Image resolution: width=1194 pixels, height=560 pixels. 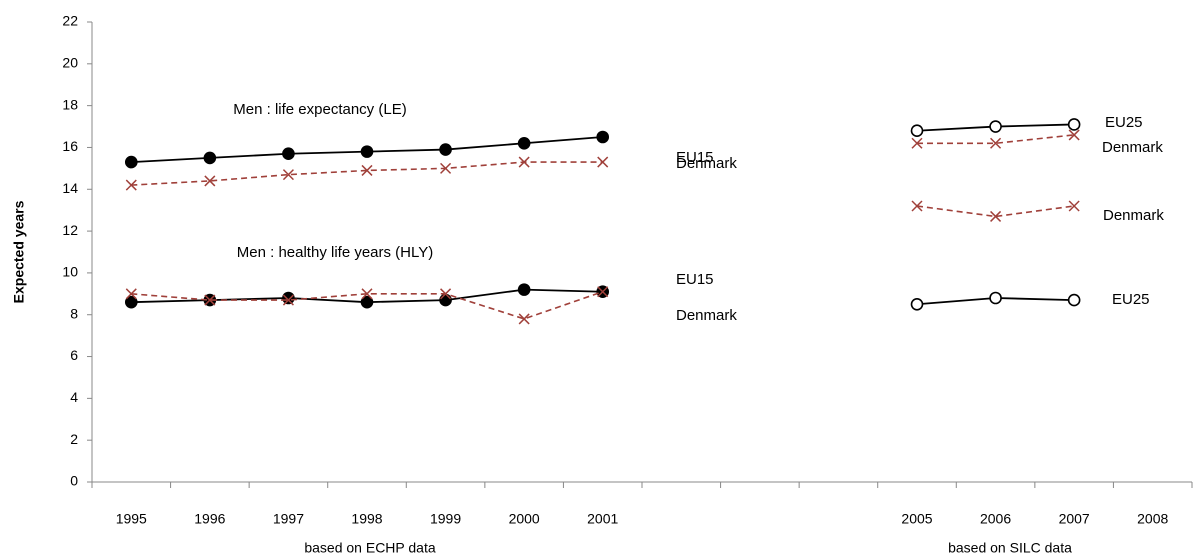 I want to click on x-tick-label: 2005, so click(x=916, y=519).